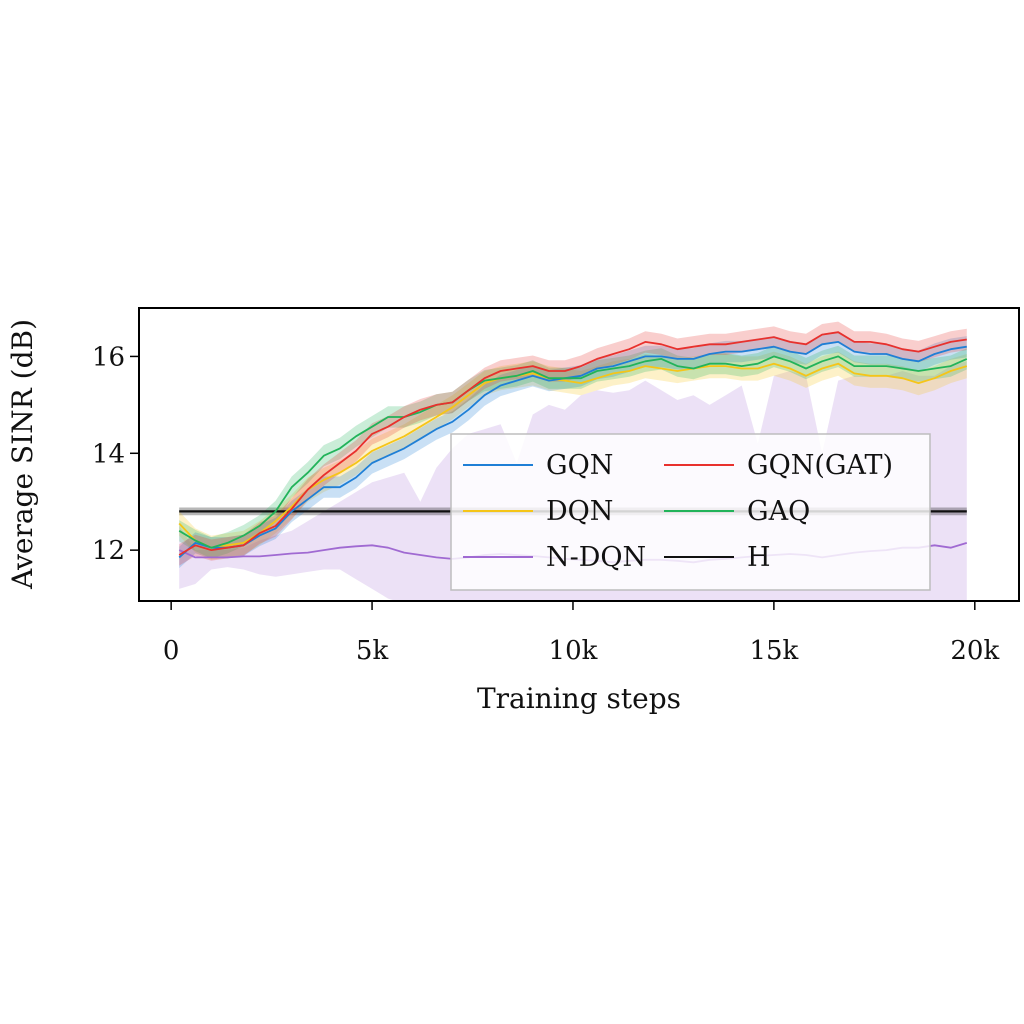 The image size is (1024, 1024). What do you see at coordinates (372, 651) in the screenshot?
I see `x-tick-label: 5k` at bounding box center [372, 651].